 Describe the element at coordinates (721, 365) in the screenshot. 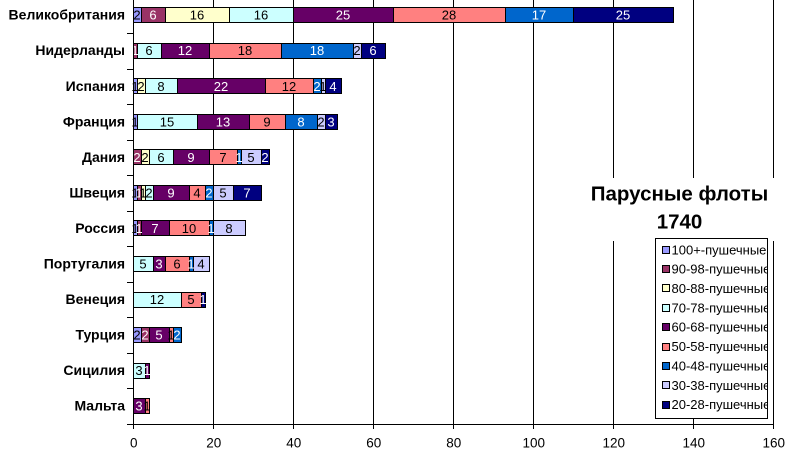

I see `svg-text: 40-48-пушечные` at that location.